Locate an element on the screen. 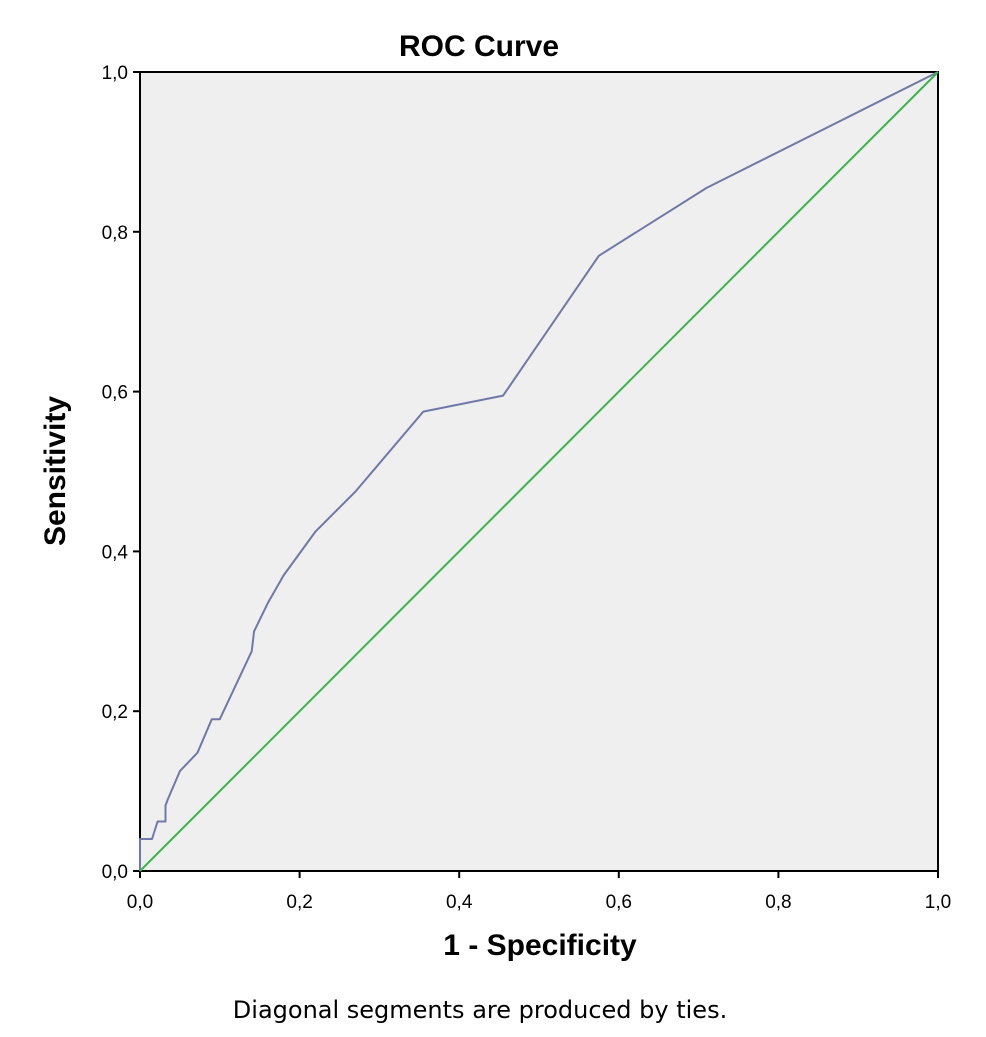 Image resolution: width=986 pixels, height=1037 pixels. x-tick-label: 0,0 is located at coordinates (140, 902).